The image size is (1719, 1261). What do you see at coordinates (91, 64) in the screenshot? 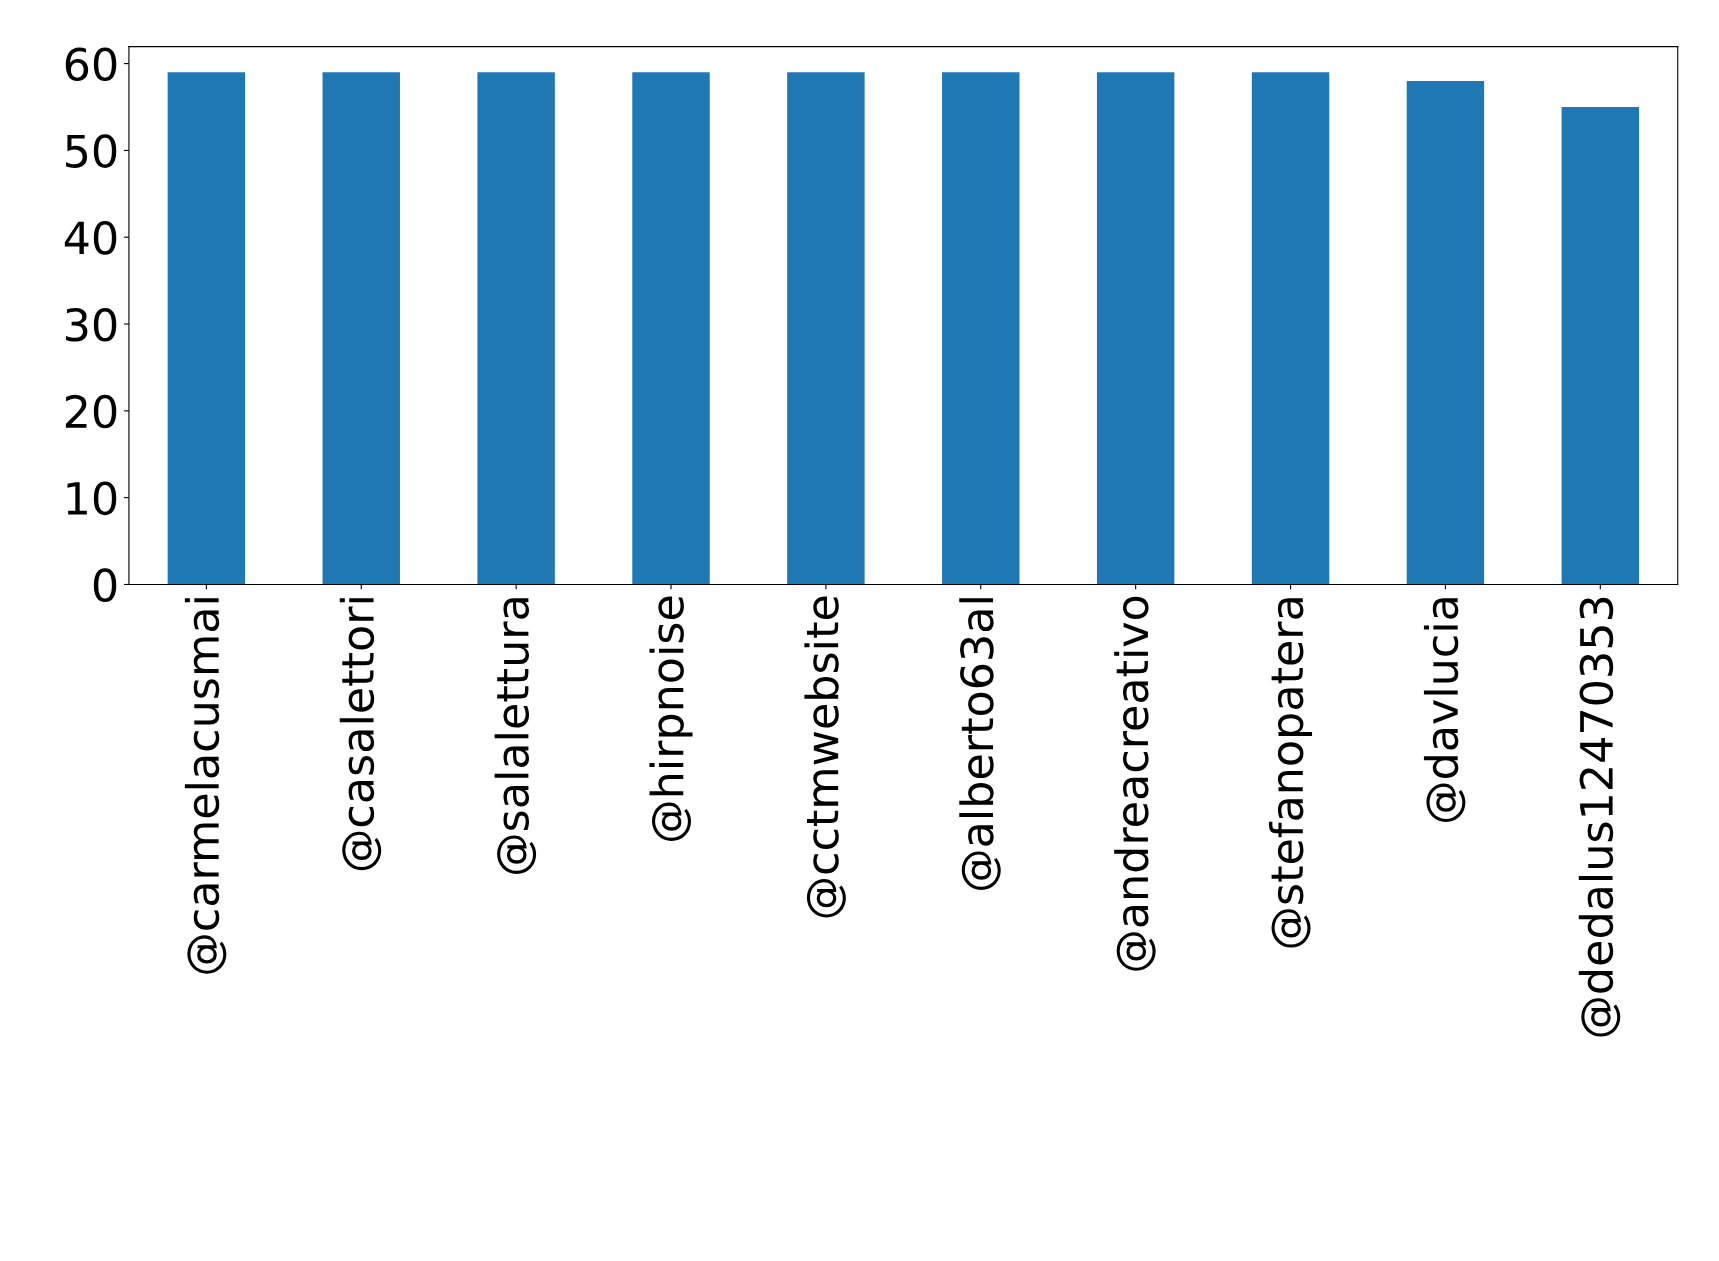
I see `y-tick-label: 60` at bounding box center [91, 64].